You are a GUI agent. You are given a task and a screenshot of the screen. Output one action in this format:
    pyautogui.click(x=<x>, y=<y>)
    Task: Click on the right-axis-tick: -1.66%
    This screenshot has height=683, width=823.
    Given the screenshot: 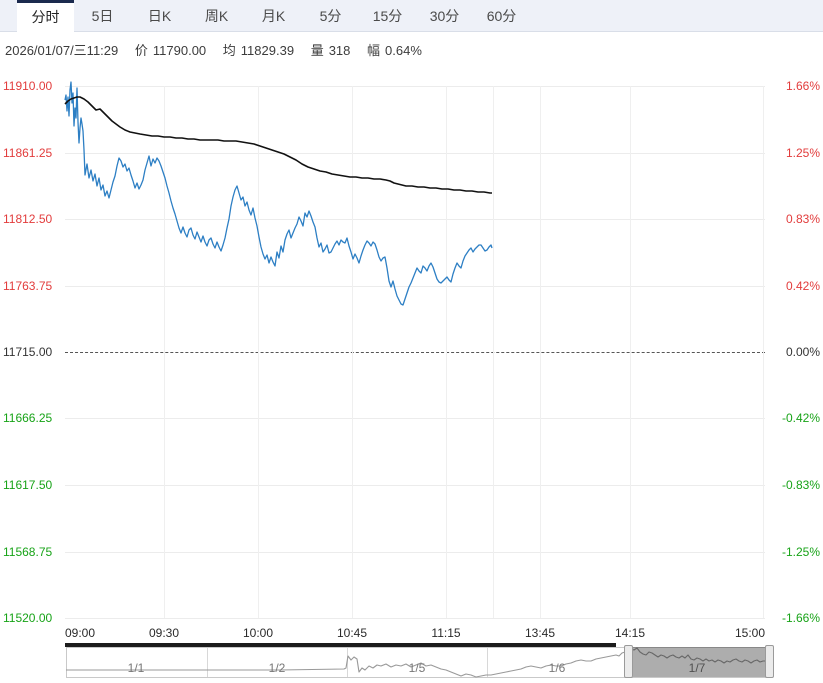 What is the action you would take?
    pyautogui.click(x=800, y=618)
    